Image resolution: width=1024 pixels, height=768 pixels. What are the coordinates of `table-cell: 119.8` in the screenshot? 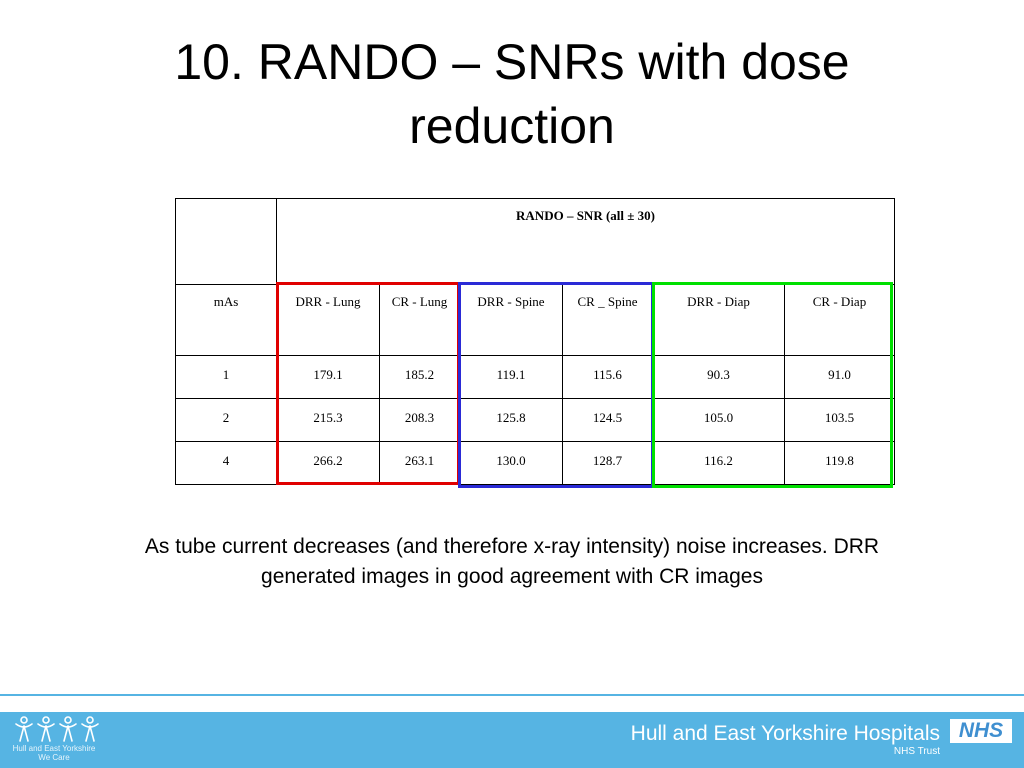 It's located at (839, 463).